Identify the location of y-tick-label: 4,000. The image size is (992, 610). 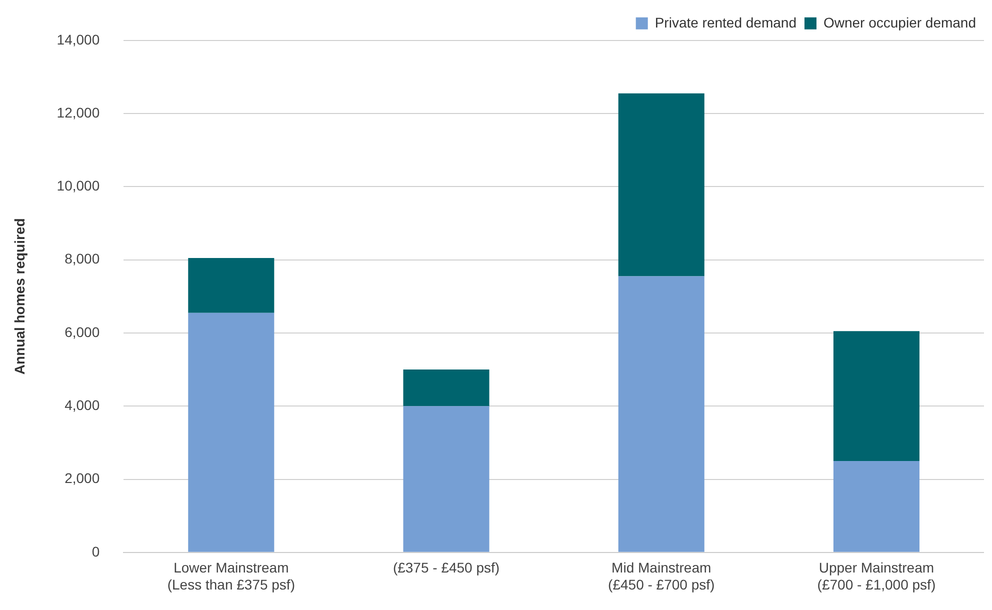
(82, 404).